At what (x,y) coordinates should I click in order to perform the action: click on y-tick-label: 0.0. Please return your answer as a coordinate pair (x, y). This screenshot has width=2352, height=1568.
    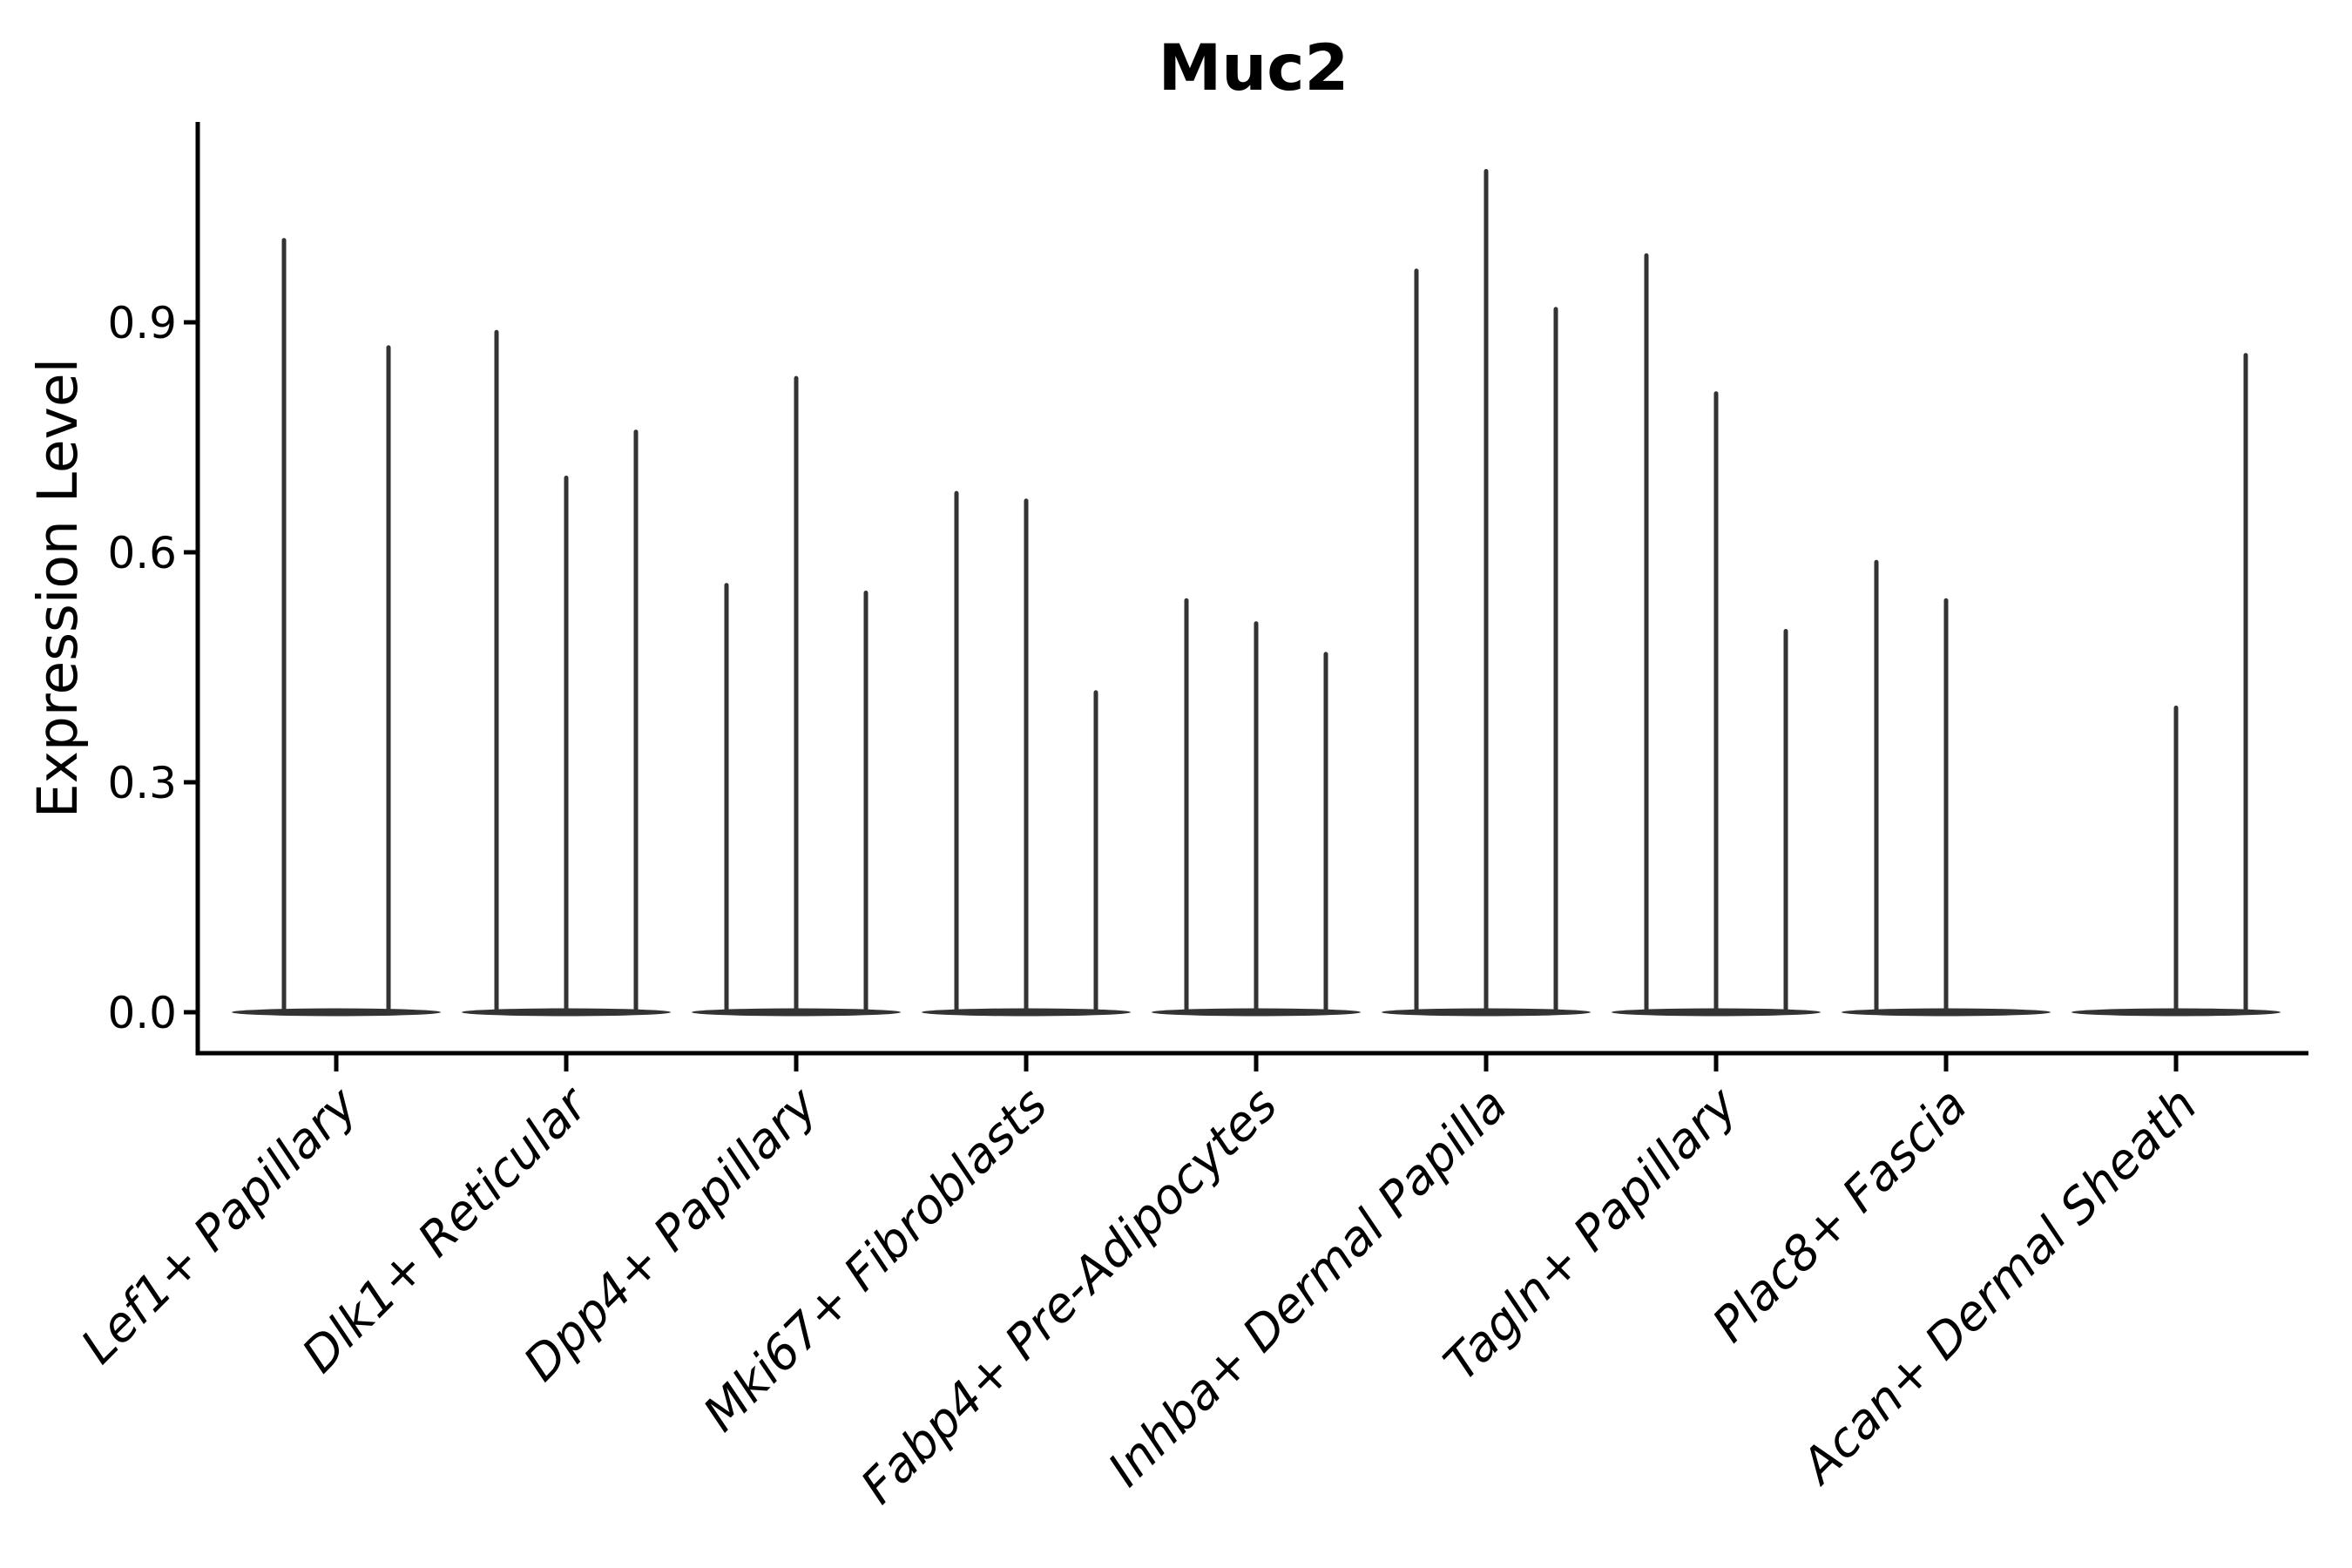
    Looking at the image, I should click on (142, 1013).